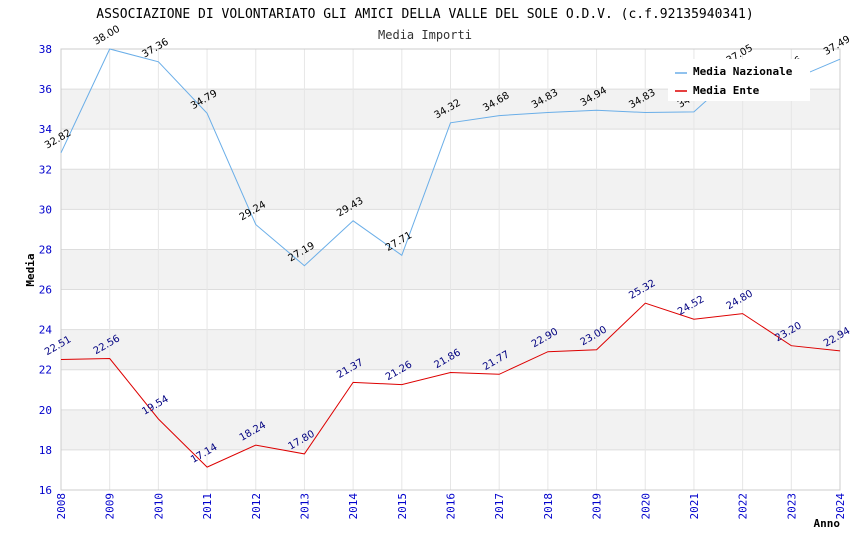 Image resolution: width=850 pixels, height=555 pixels. I want to click on y-tick-label: 18, so click(45, 450).